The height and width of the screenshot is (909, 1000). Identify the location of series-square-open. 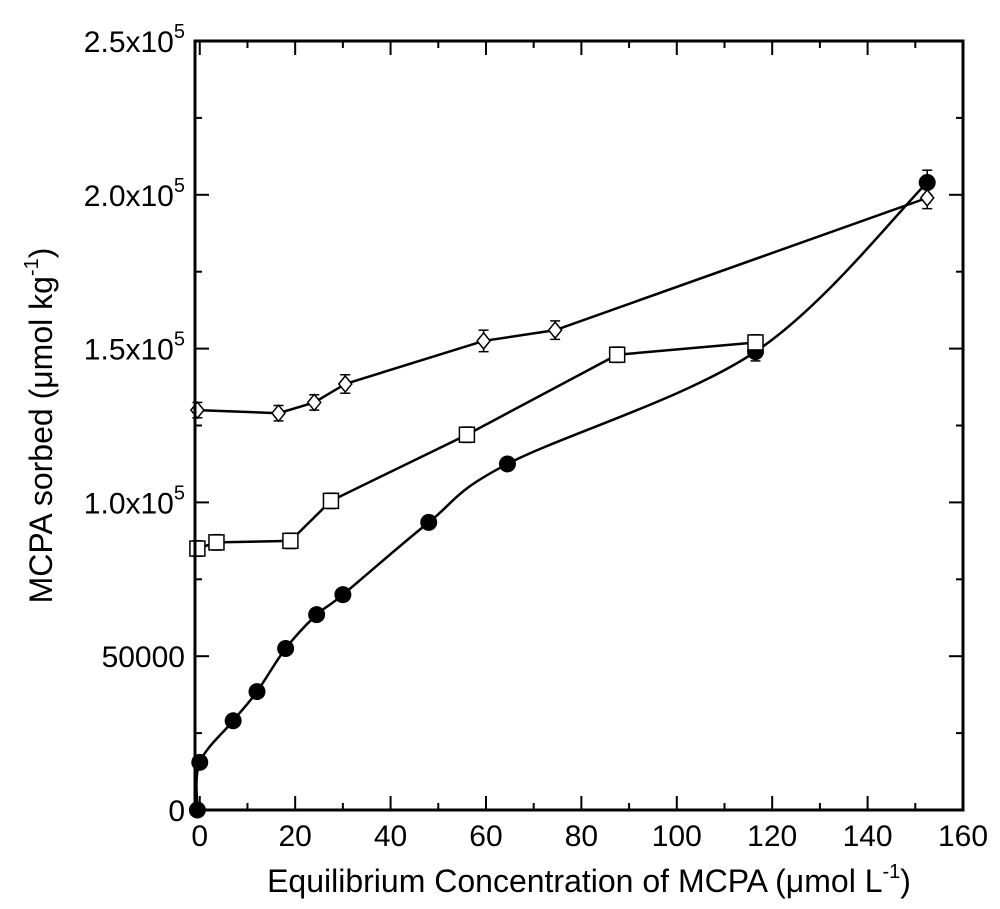
(476, 445).